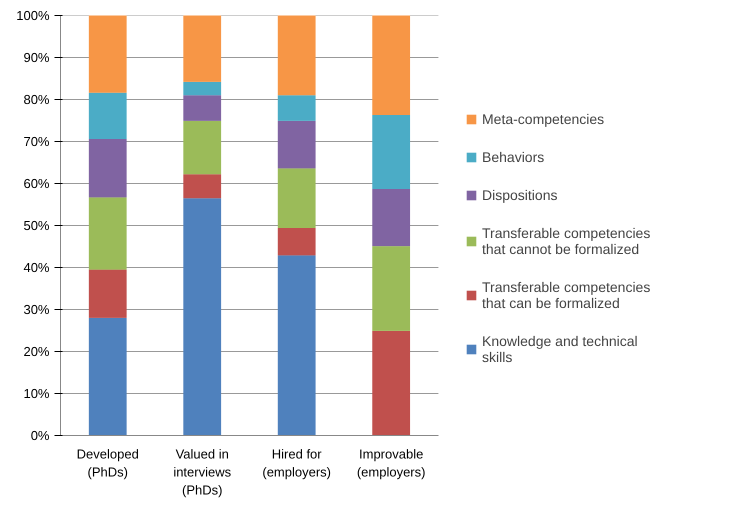  What do you see at coordinates (36, 351) in the screenshot?
I see `y-tick-label: 20%` at bounding box center [36, 351].